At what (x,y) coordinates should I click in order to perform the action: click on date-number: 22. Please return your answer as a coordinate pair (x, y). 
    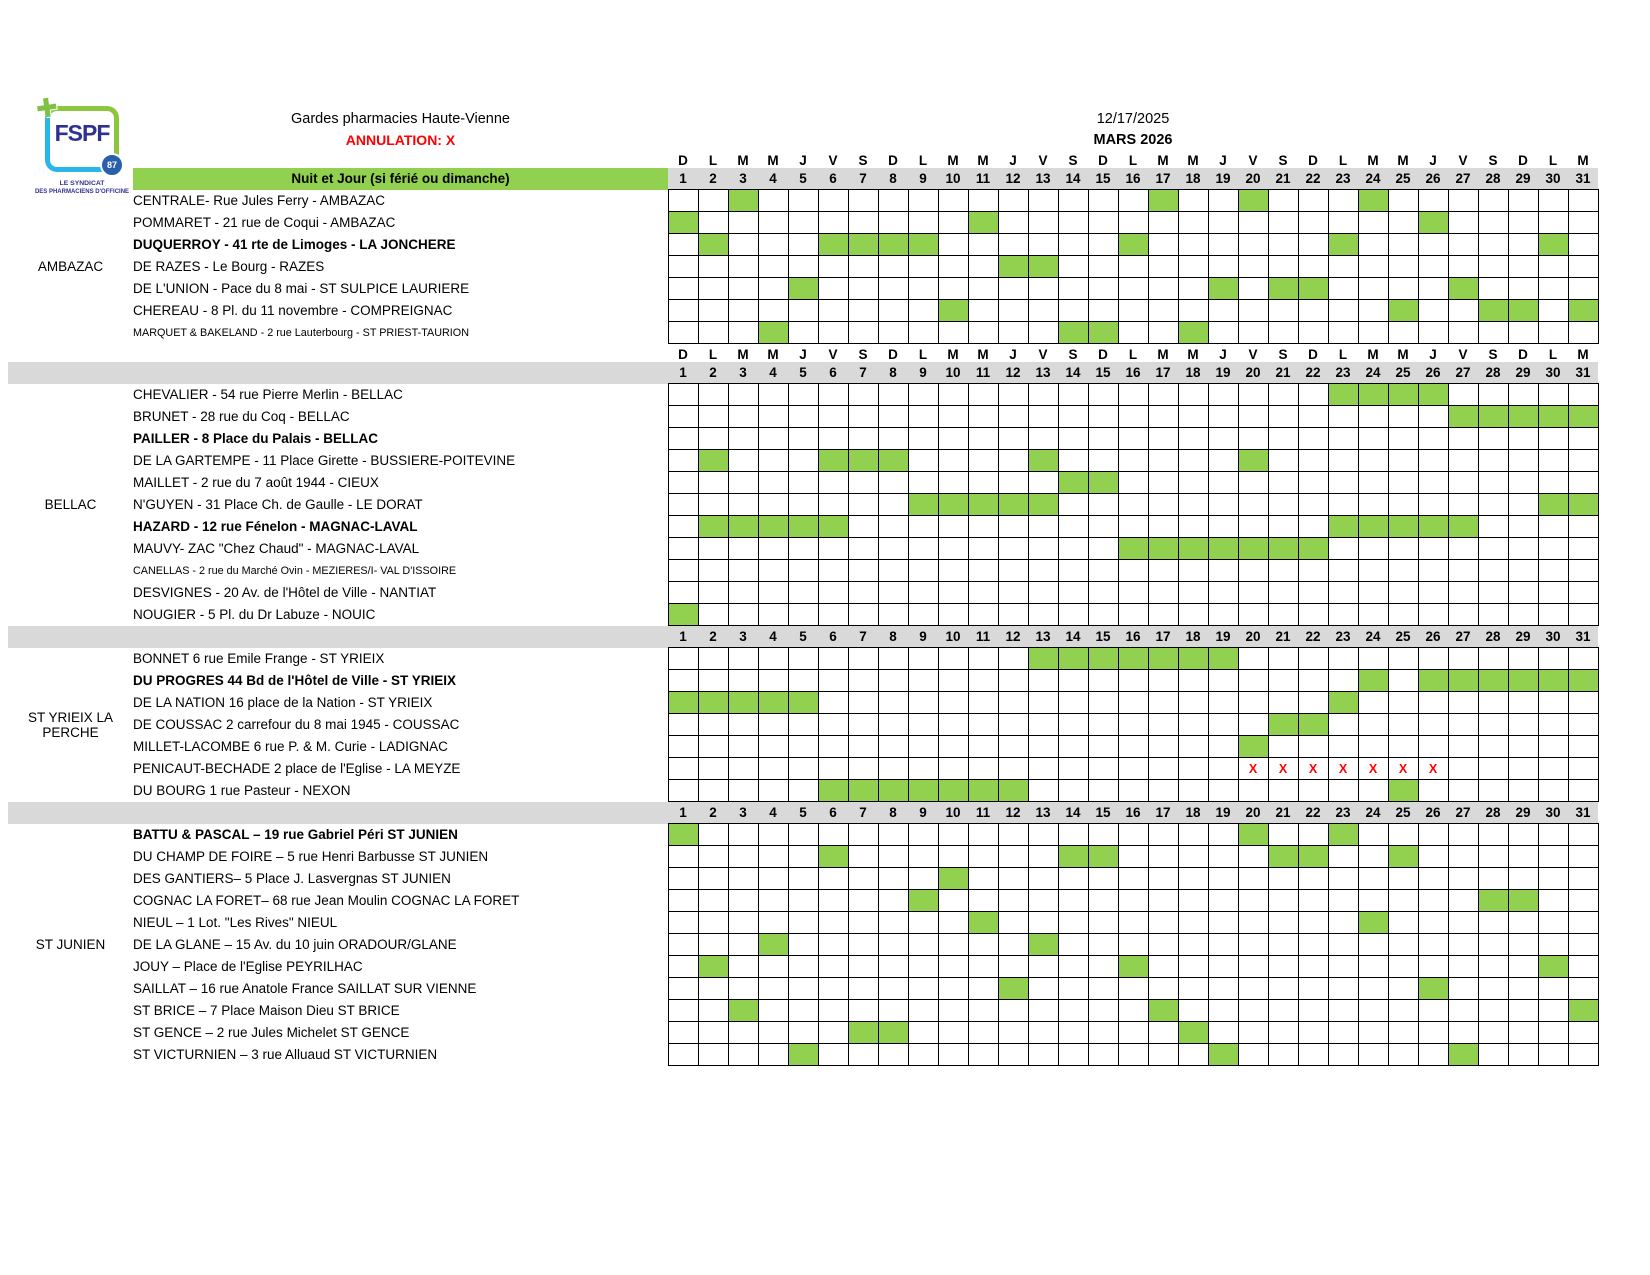
    Looking at the image, I should click on (1313, 179).